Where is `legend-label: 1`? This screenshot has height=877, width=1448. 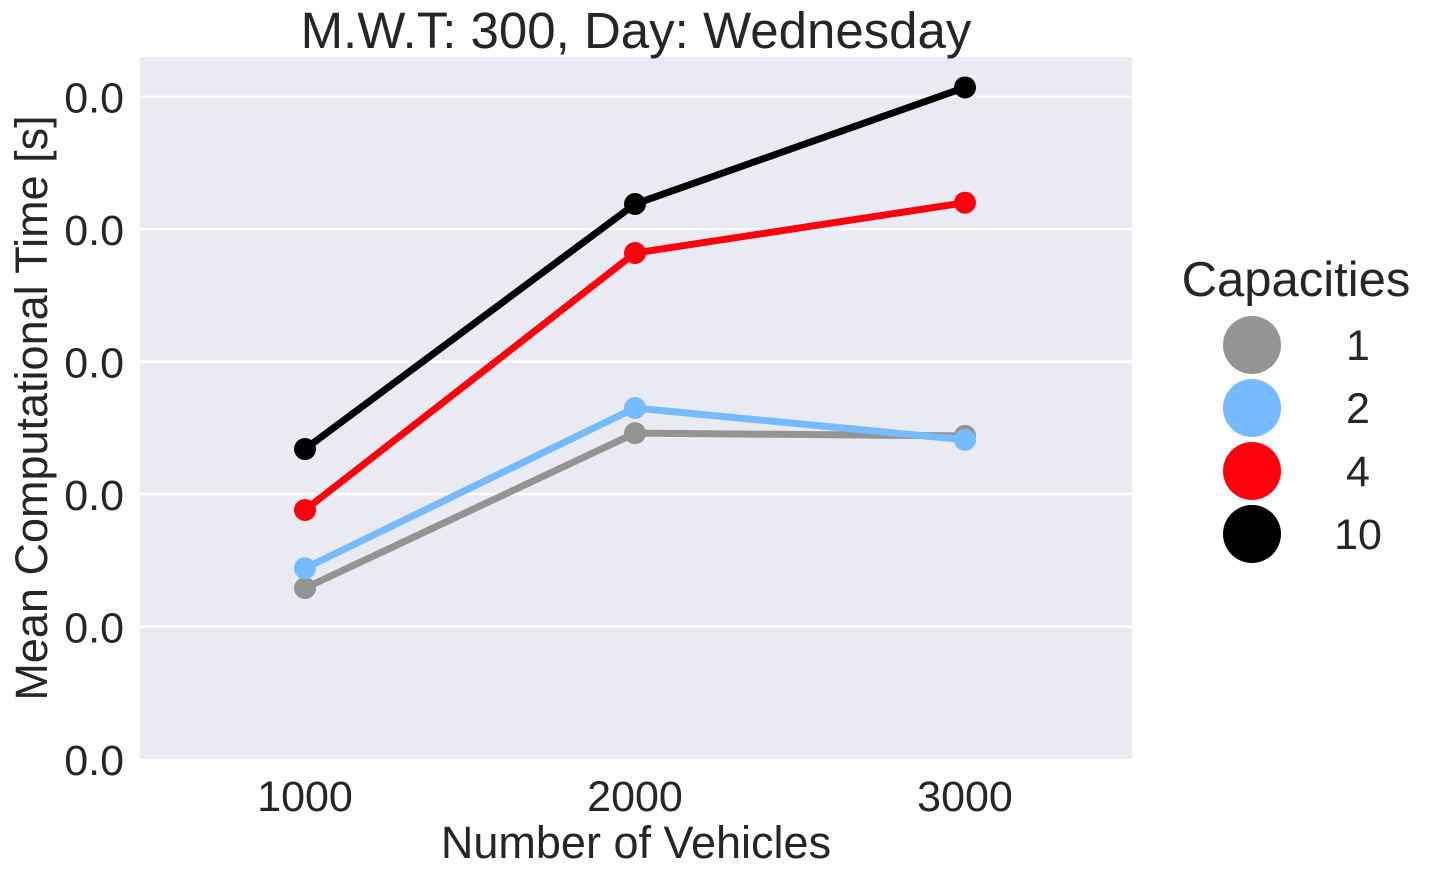 legend-label: 1 is located at coordinates (1358, 346).